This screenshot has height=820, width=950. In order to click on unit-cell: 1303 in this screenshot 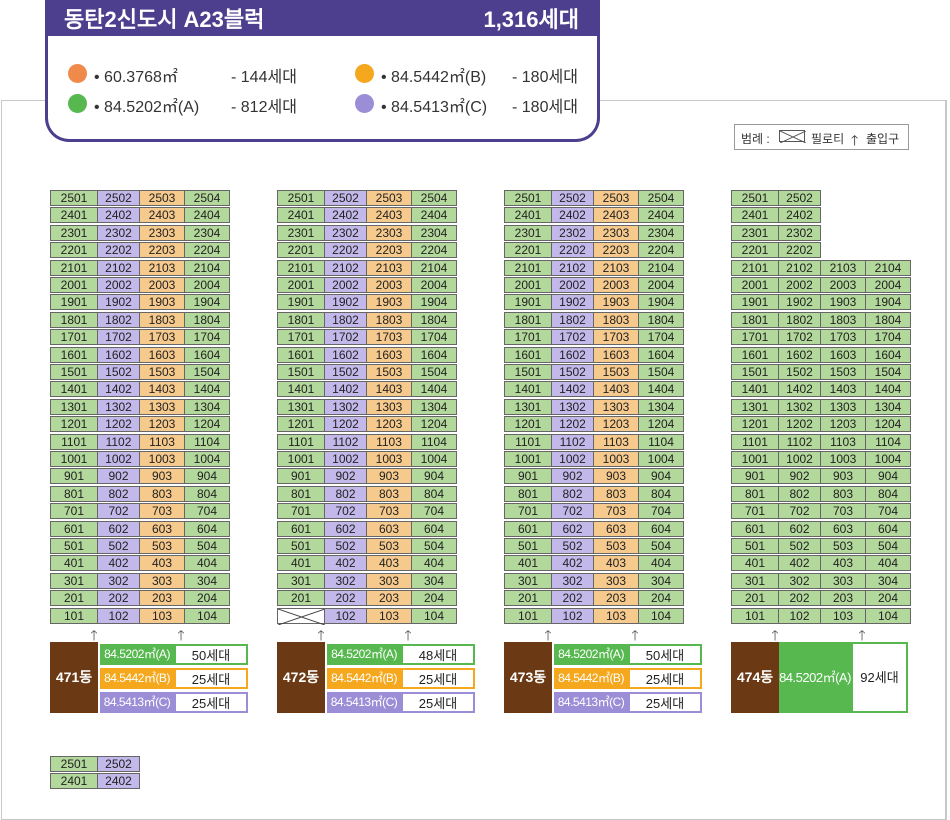, I will do `click(843, 406)`.